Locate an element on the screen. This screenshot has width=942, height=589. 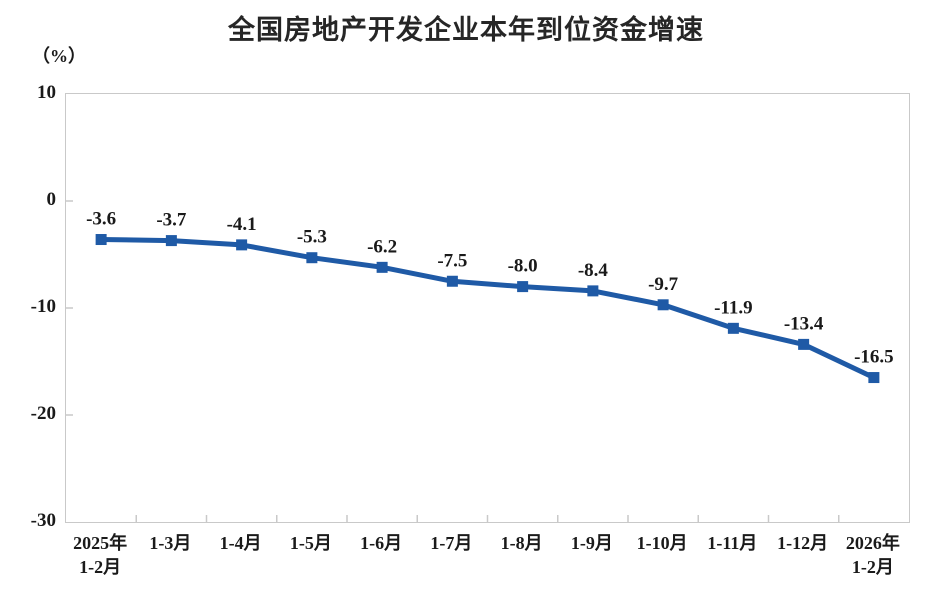
x-axis-tick-label: 1-11月 is located at coordinates (732, 543).